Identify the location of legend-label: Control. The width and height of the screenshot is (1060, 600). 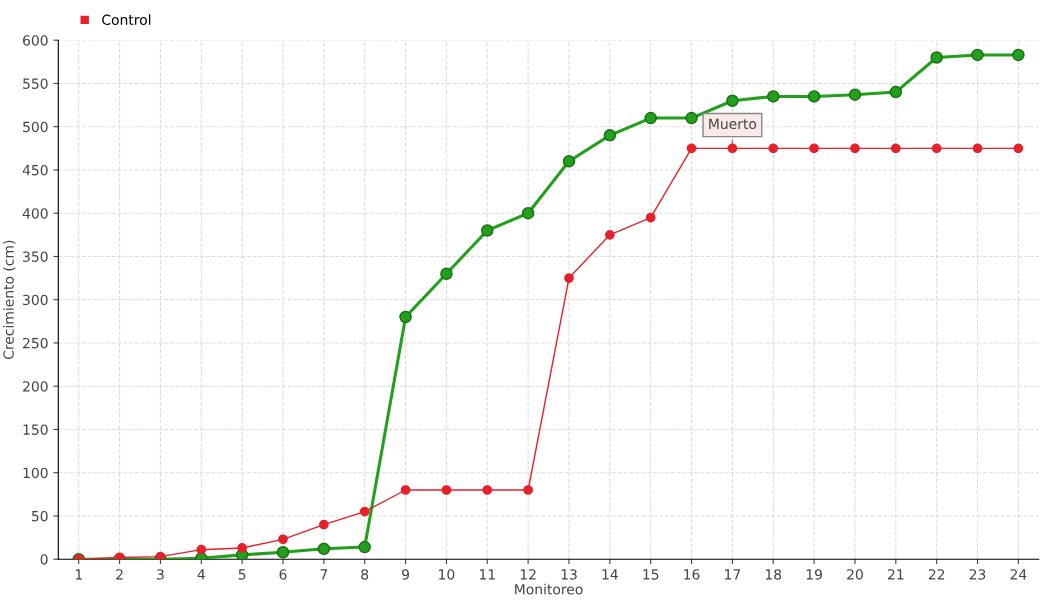
(126, 20).